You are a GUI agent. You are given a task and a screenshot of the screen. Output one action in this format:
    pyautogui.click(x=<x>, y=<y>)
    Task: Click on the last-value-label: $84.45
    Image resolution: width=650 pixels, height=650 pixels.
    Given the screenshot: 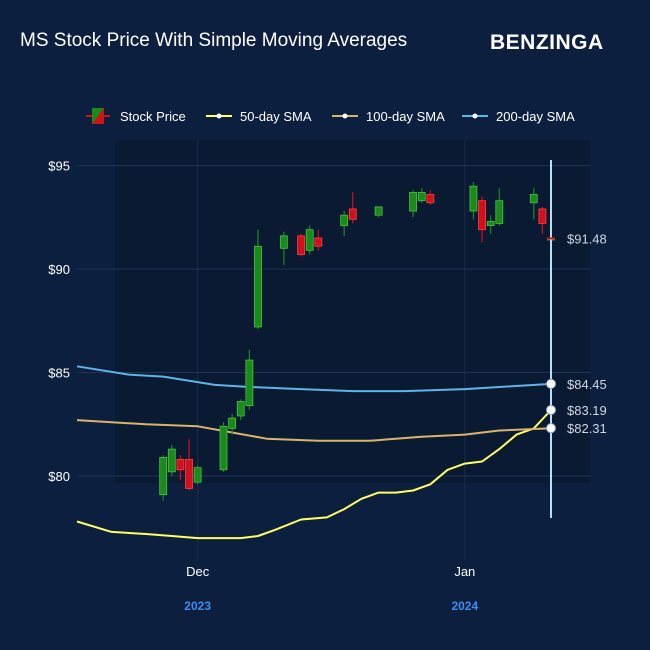 What is the action you would take?
    pyautogui.click(x=587, y=384)
    